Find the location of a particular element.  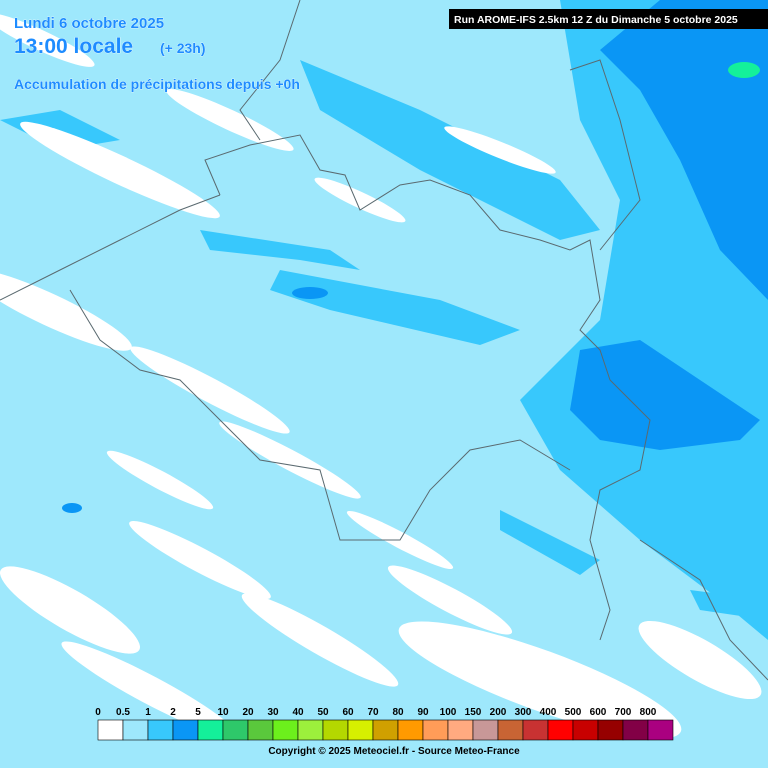

legend-label: 60 is located at coordinates (348, 712).